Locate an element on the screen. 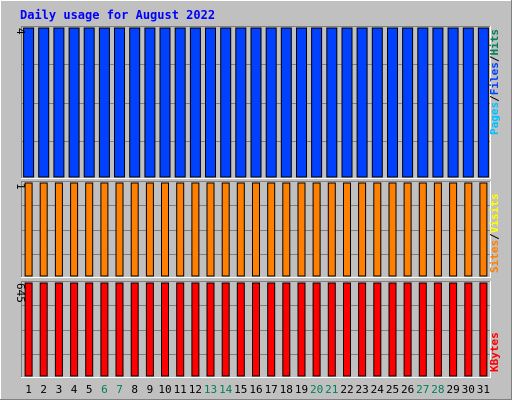  y-max-label-hits-files-pages: 4 is located at coordinates (20, 31).